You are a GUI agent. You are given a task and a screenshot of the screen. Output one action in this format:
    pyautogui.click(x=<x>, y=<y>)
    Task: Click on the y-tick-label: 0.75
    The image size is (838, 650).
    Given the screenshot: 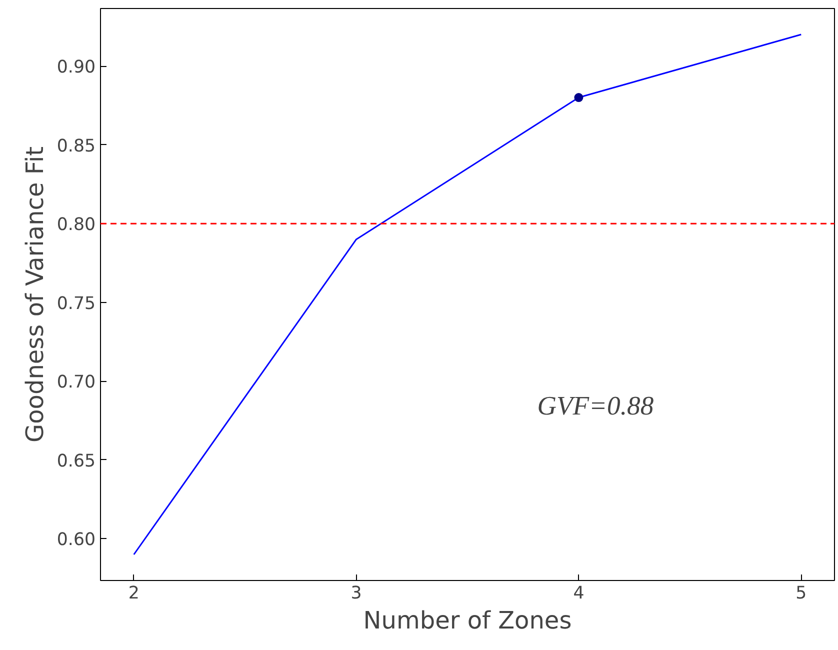 What is the action you would take?
    pyautogui.click(x=76, y=304)
    